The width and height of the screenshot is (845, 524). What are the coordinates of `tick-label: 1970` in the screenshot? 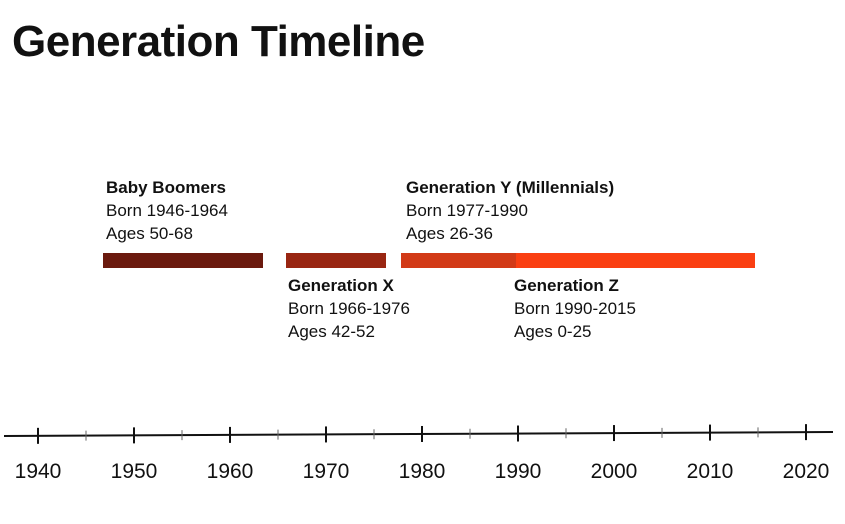 It's located at (326, 471).